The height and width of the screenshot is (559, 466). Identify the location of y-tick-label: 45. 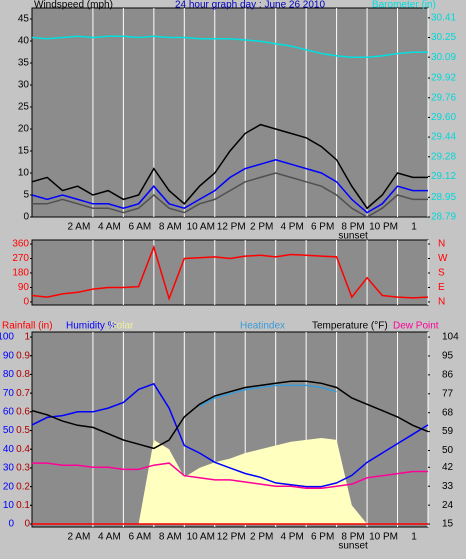
(24, 19).